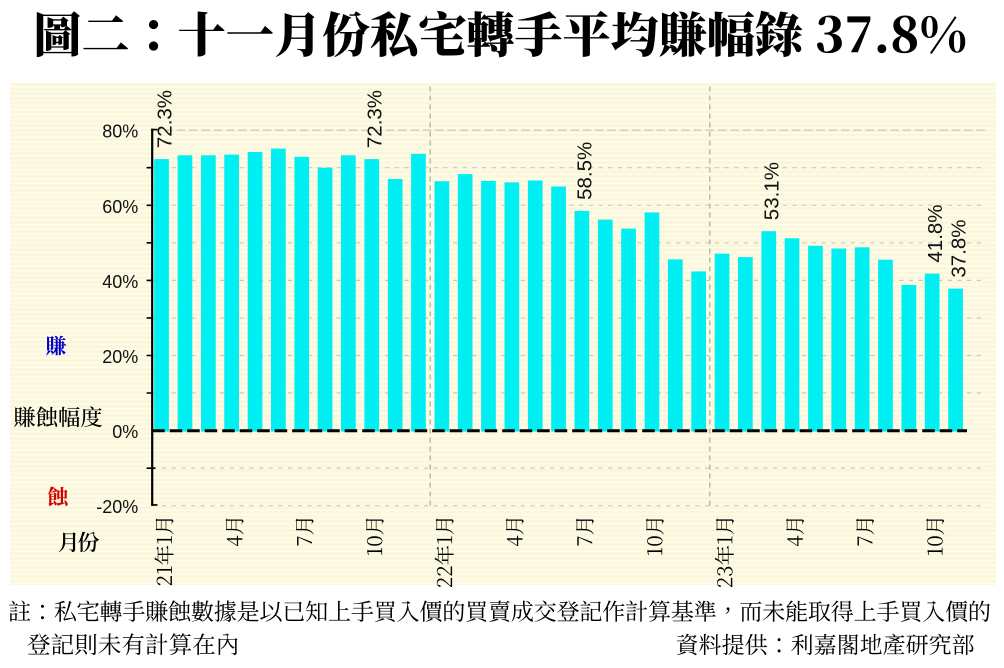  I want to click on svg-text: 20%, so click(120, 357).